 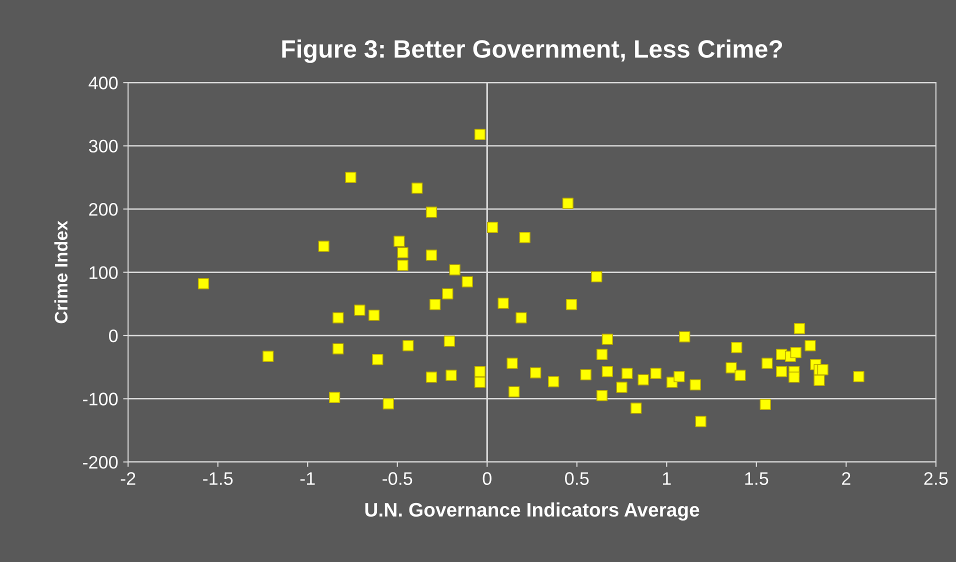 What do you see at coordinates (667, 478) in the screenshot?
I see `x-tick-label: 1` at bounding box center [667, 478].